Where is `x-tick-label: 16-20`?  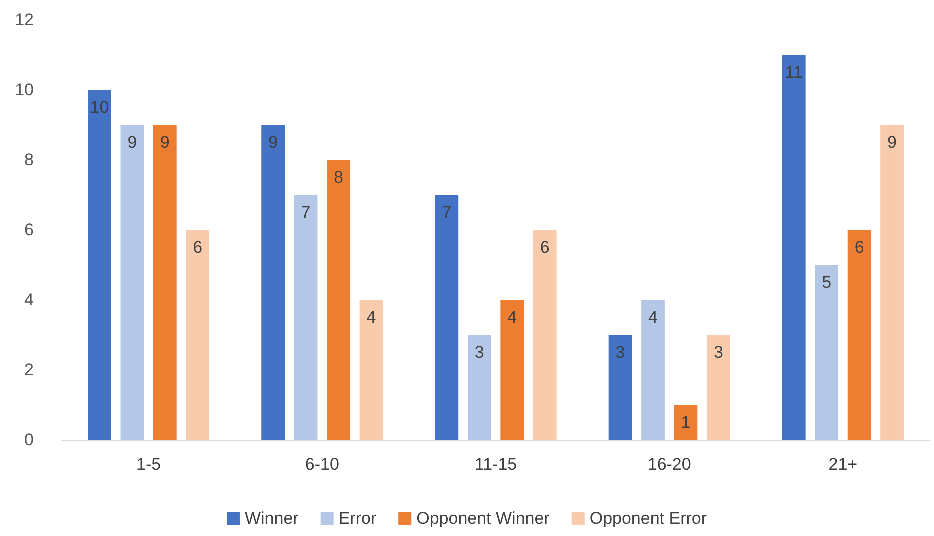
x-tick-label: 16-20 is located at coordinates (670, 464).